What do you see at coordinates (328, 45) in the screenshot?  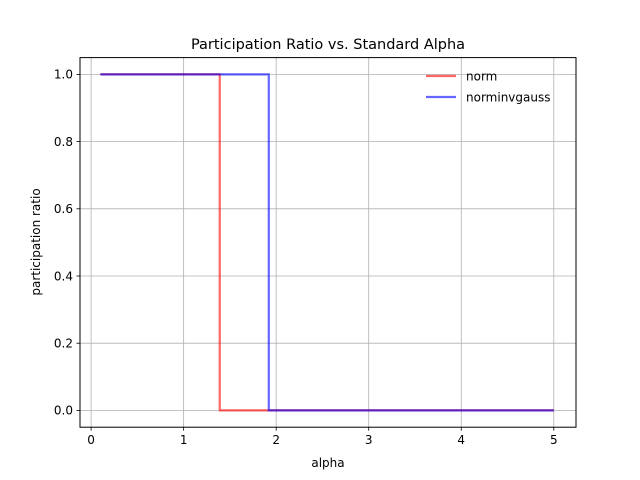 I see `chart-title: Participation Ratio vs. Standard Alpha` at bounding box center [328, 45].